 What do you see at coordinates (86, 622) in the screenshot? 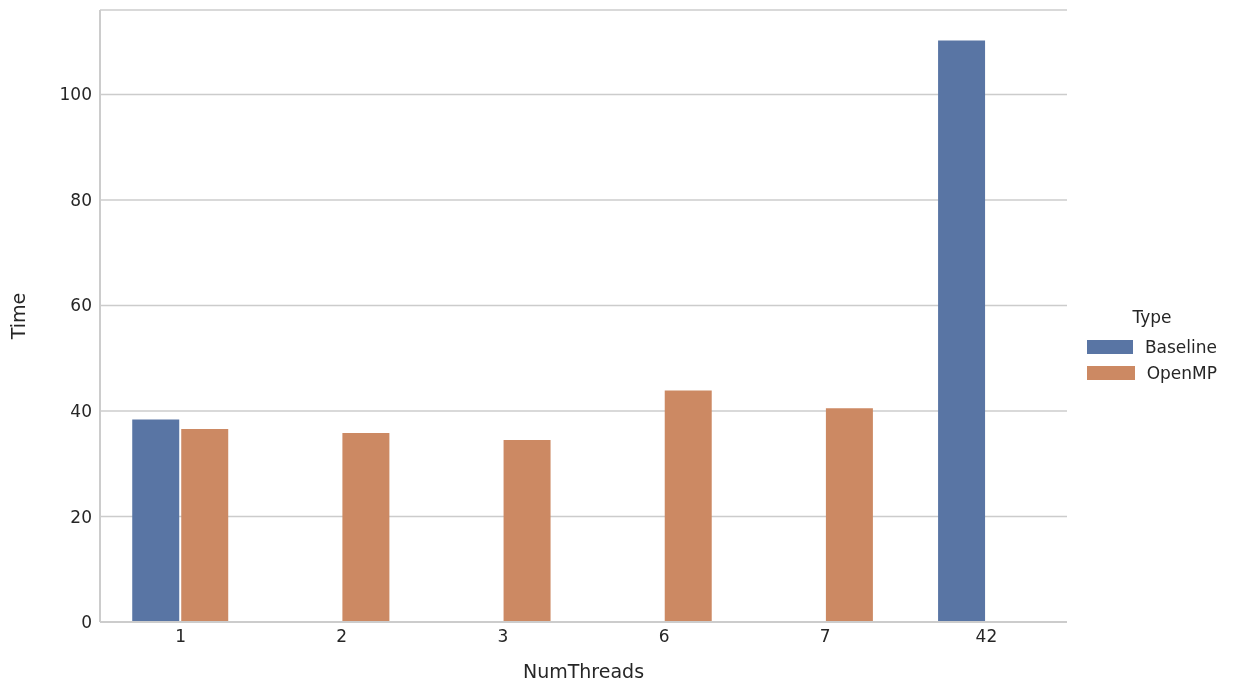
I see `y-tick-label: 0` at bounding box center [86, 622].